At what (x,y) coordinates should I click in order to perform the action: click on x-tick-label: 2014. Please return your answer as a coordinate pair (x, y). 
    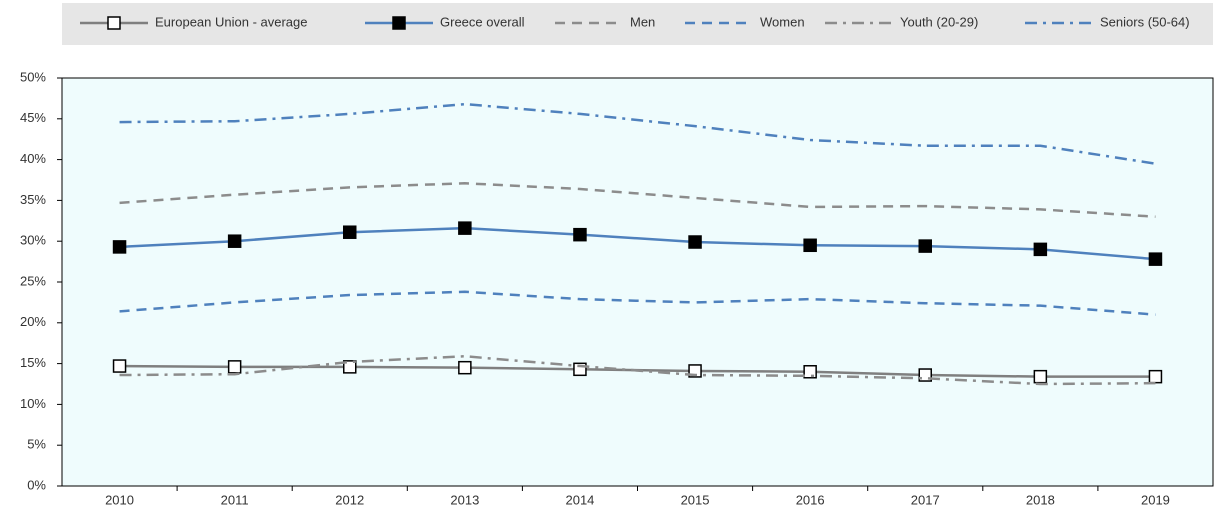
    Looking at the image, I should click on (579, 499).